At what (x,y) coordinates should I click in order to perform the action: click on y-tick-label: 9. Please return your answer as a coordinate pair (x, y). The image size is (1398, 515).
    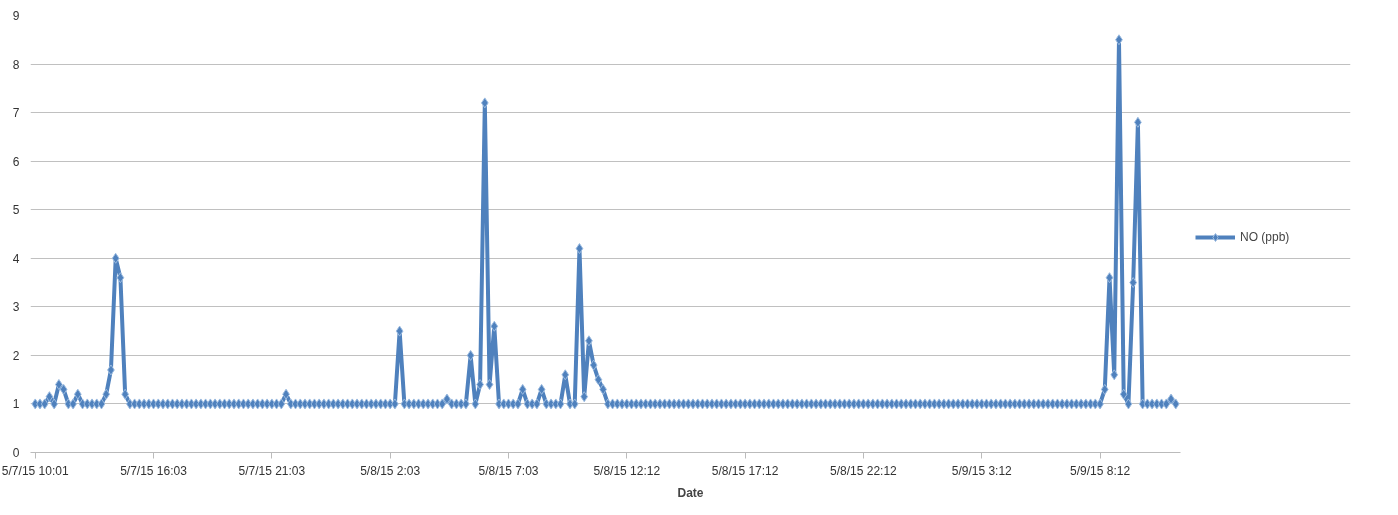
    Looking at the image, I should click on (16, 16).